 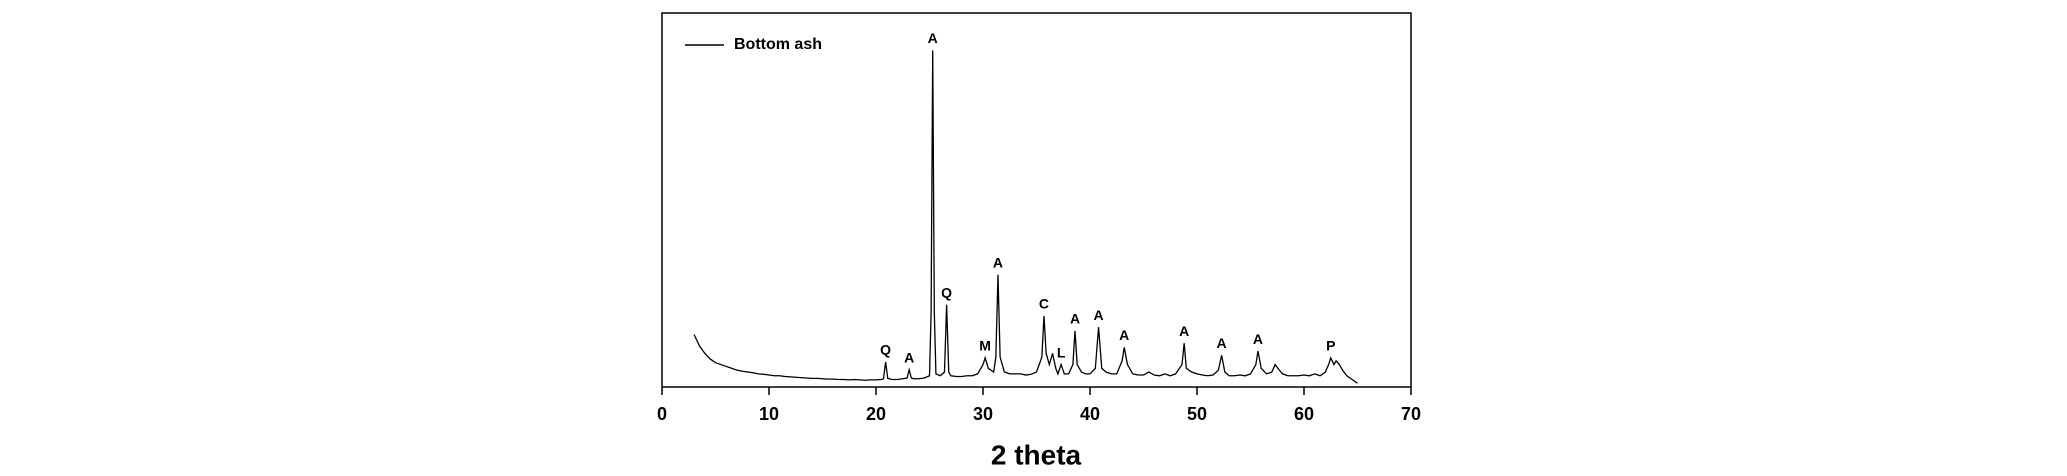 What do you see at coordinates (1330, 346) in the screenshot?
I see `peak-label: P` at bounding box center [1330, 346].